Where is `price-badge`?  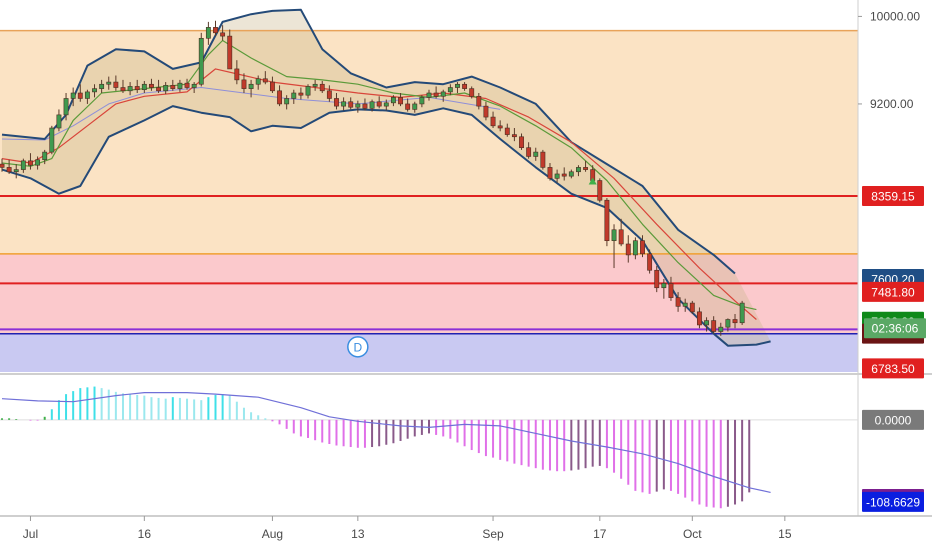 price-badge is located at coordinates (893, 368).